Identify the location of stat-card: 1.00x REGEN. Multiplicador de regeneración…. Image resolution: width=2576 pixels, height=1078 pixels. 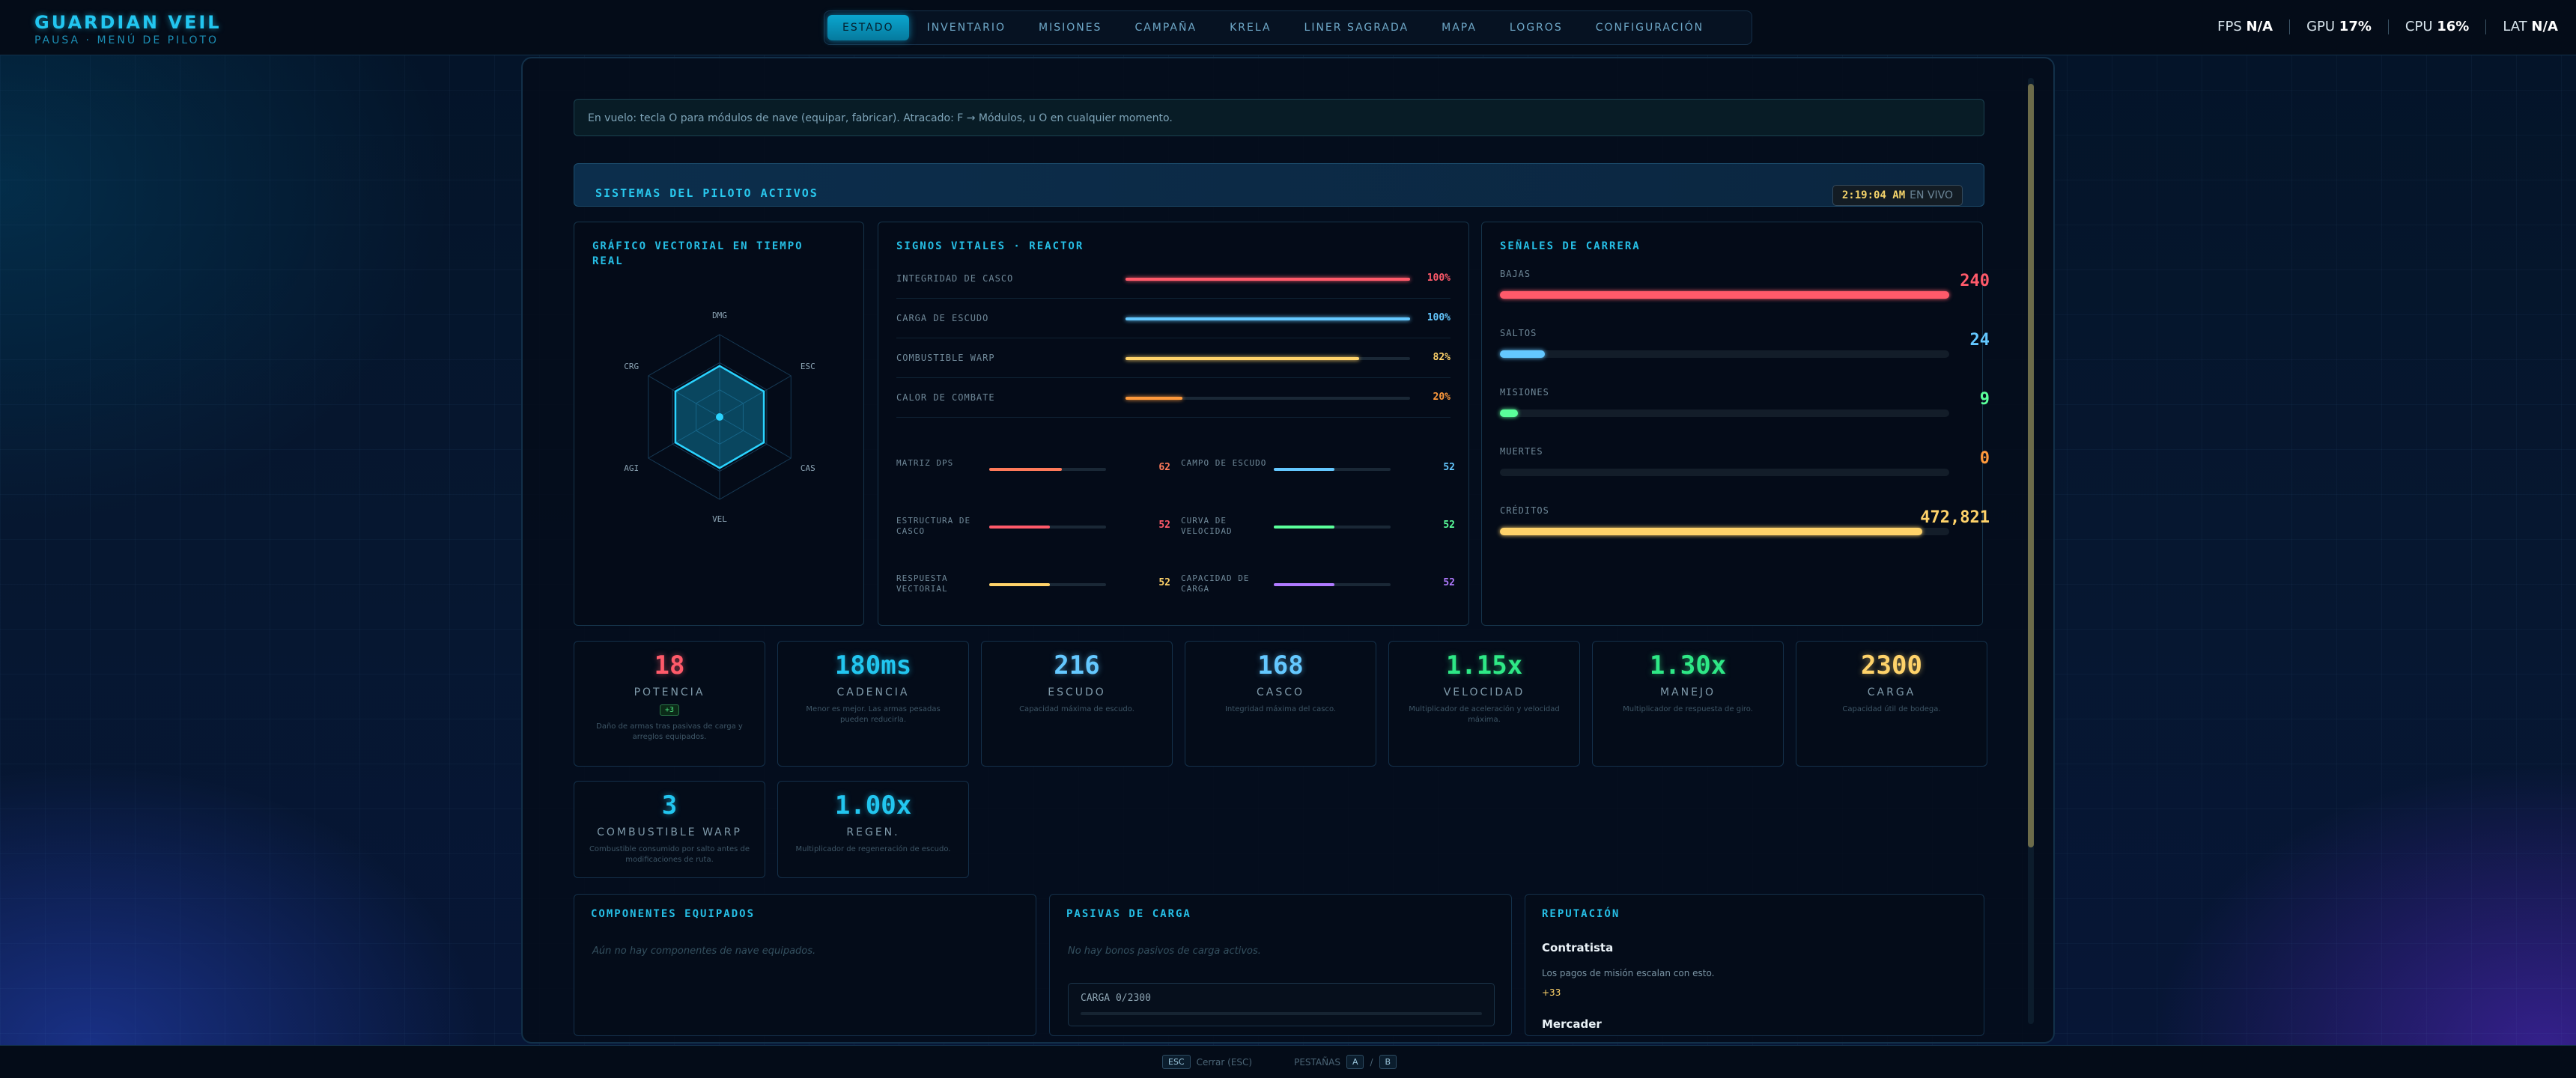
(873, 829).